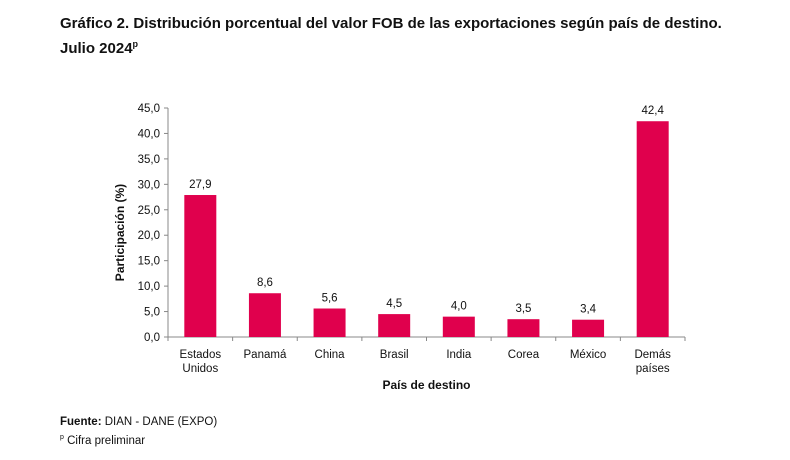 The image size is (790, 460). Describe the element at coordinates (588, 310) in the screenshot. I see `data-label: 3,4` at that location.